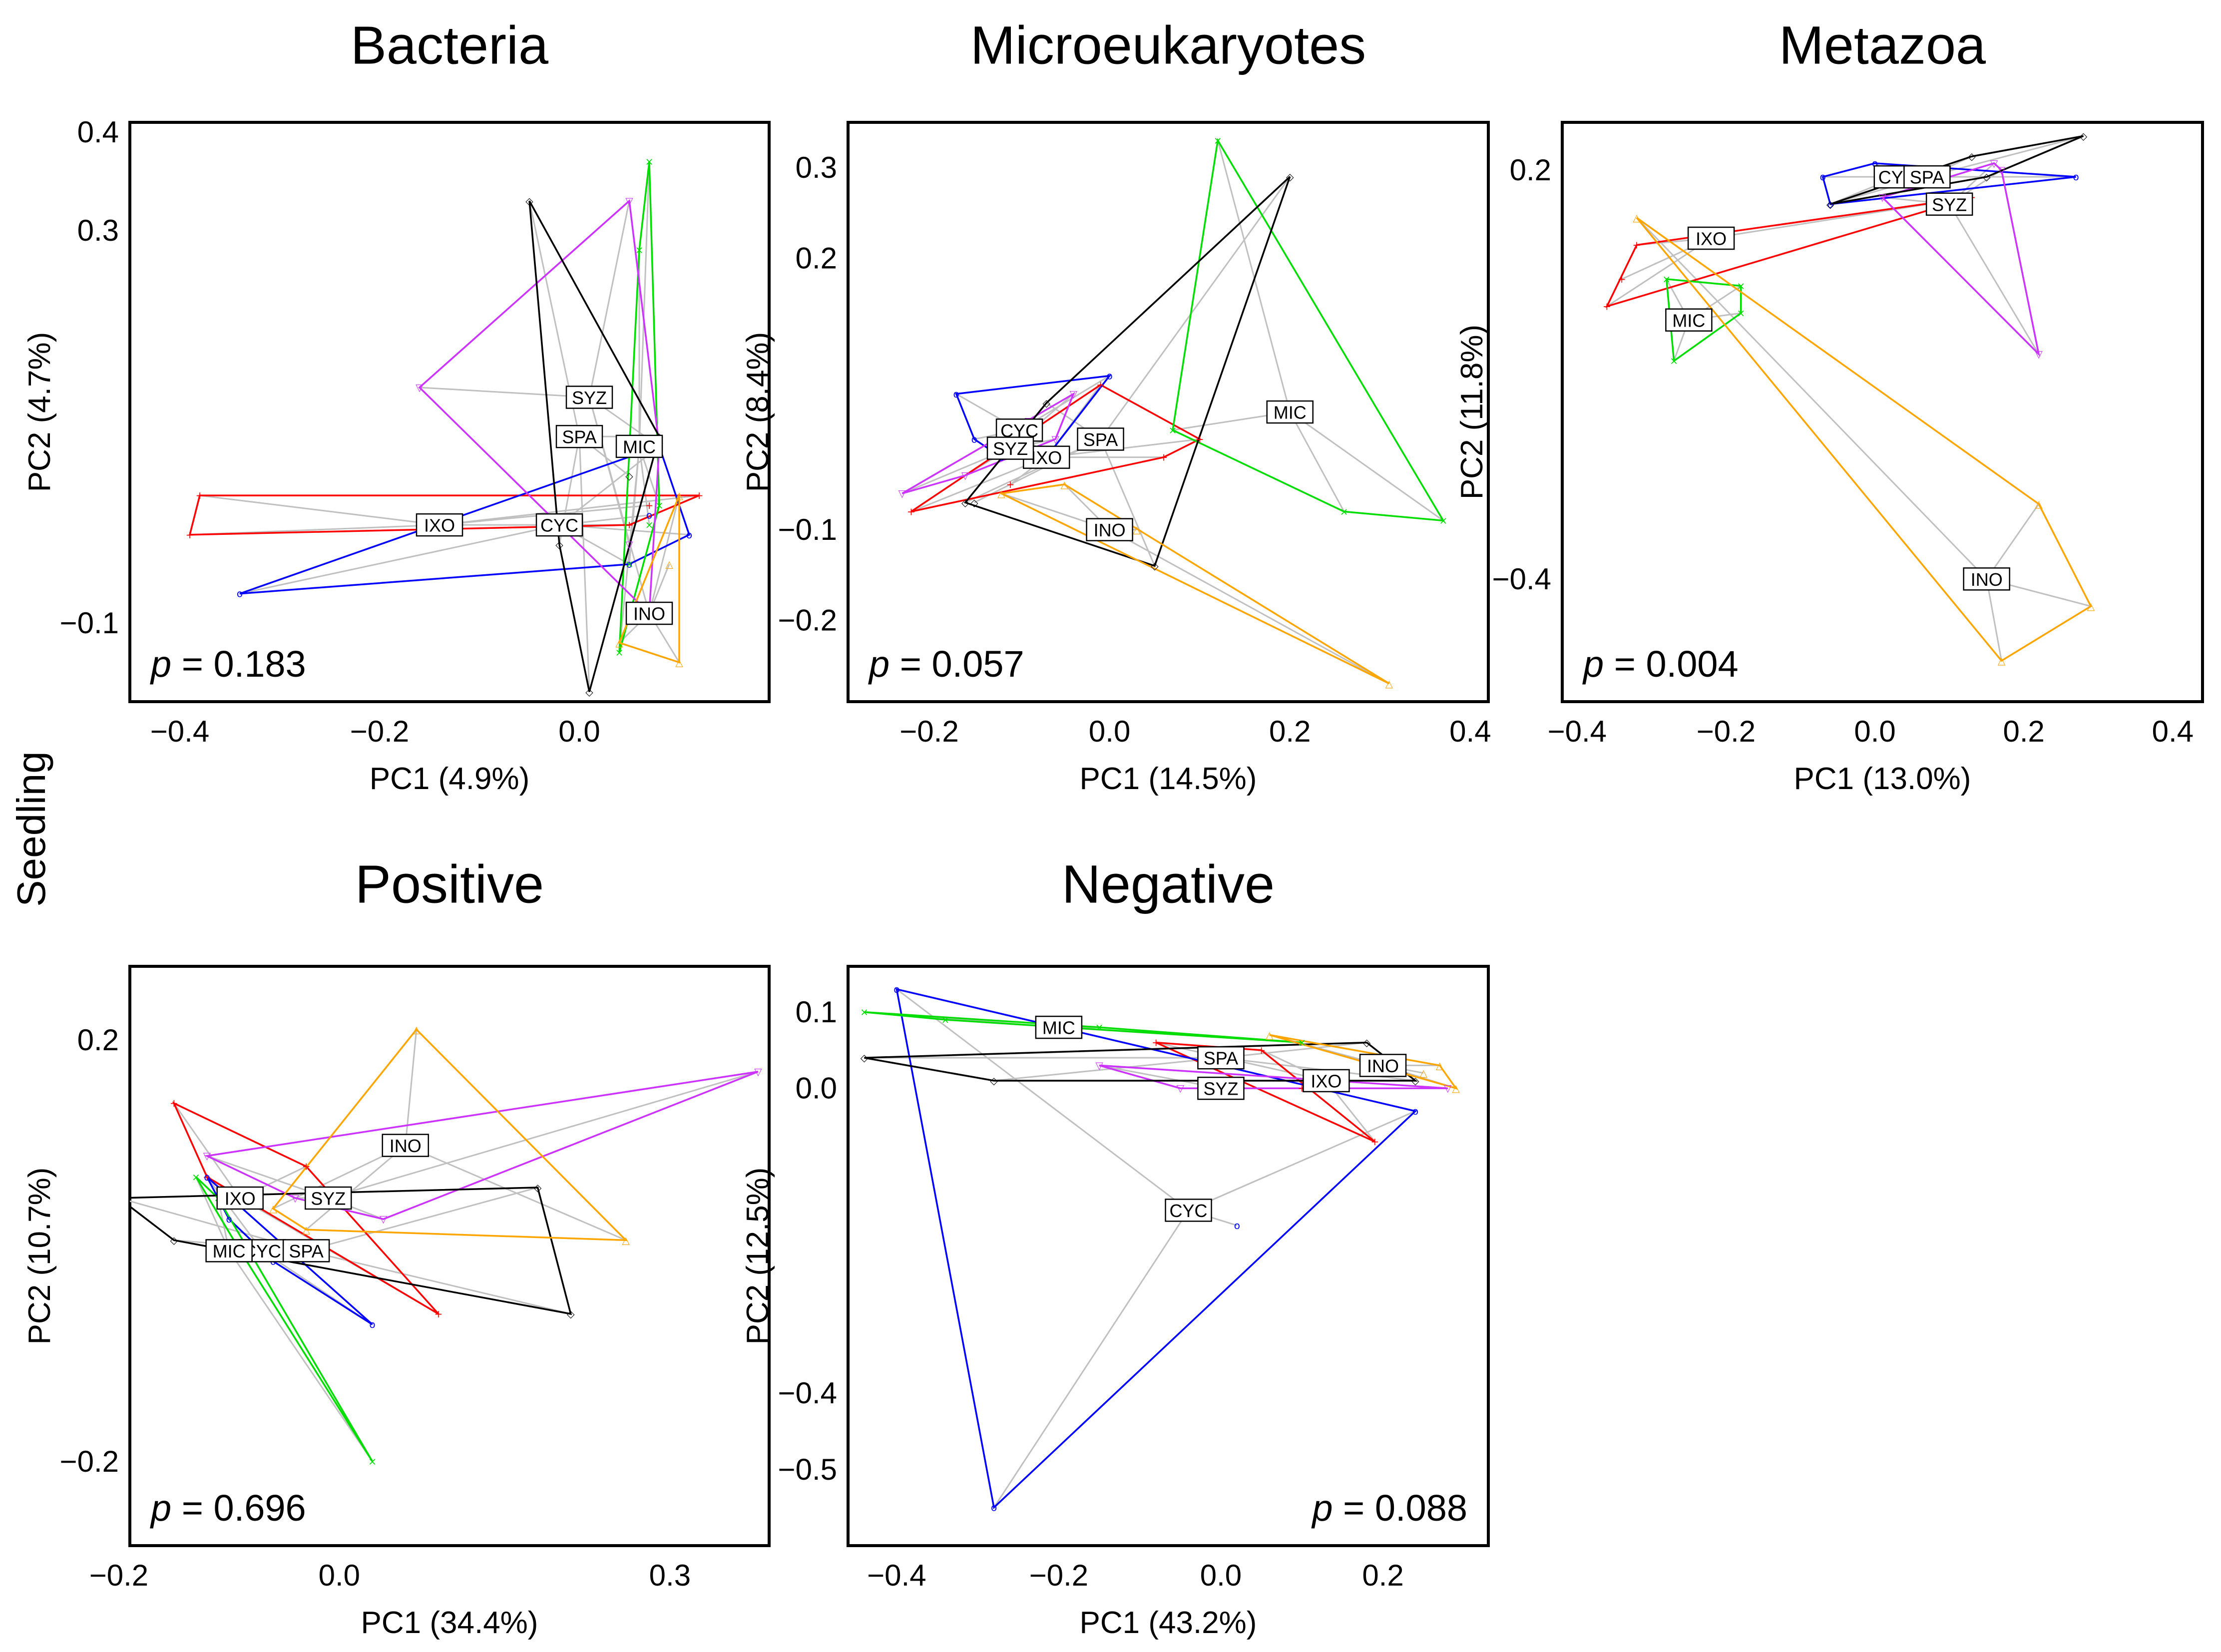  What do you see at coordinates (1221, 1575) in the screenshot?
I see `x-tick-label: 0.0` at bounding box center [1221, 1575].